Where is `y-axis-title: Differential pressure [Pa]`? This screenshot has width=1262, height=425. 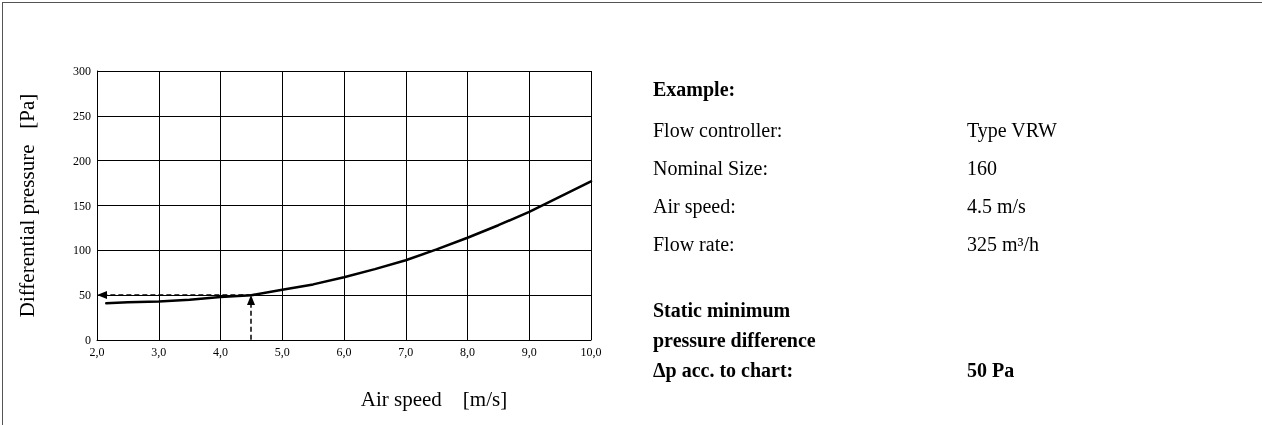 y-axis-title: Differential pressure [Pa] is located at coordinates (26, 205).